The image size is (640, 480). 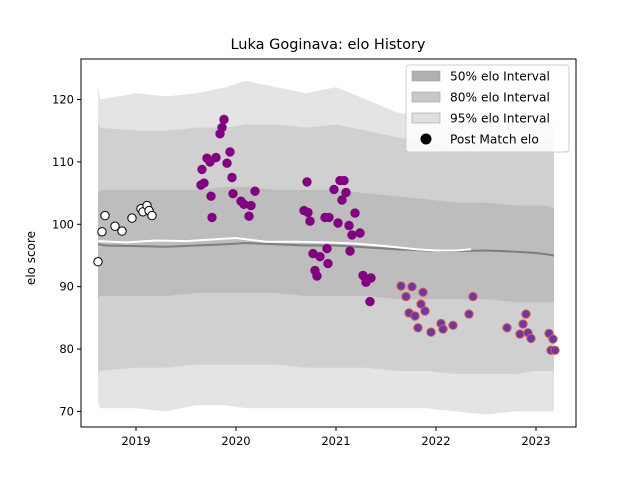 What do you see at coordinates (135, 441) in the screenshot?
I see `x-tick-label: 2019` at bounding box center [135, 441].